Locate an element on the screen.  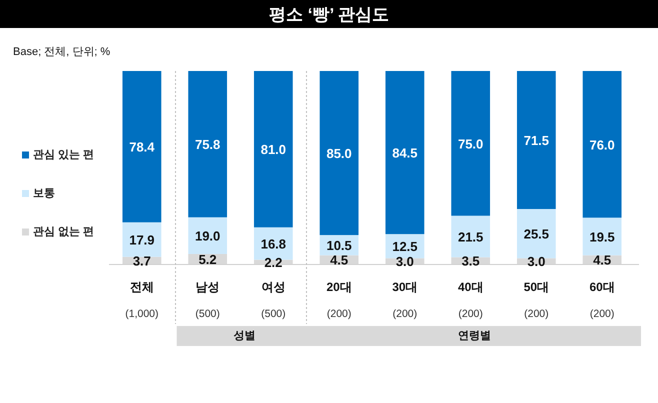
data-label: 76.0 is located at coordinates (602, 144).